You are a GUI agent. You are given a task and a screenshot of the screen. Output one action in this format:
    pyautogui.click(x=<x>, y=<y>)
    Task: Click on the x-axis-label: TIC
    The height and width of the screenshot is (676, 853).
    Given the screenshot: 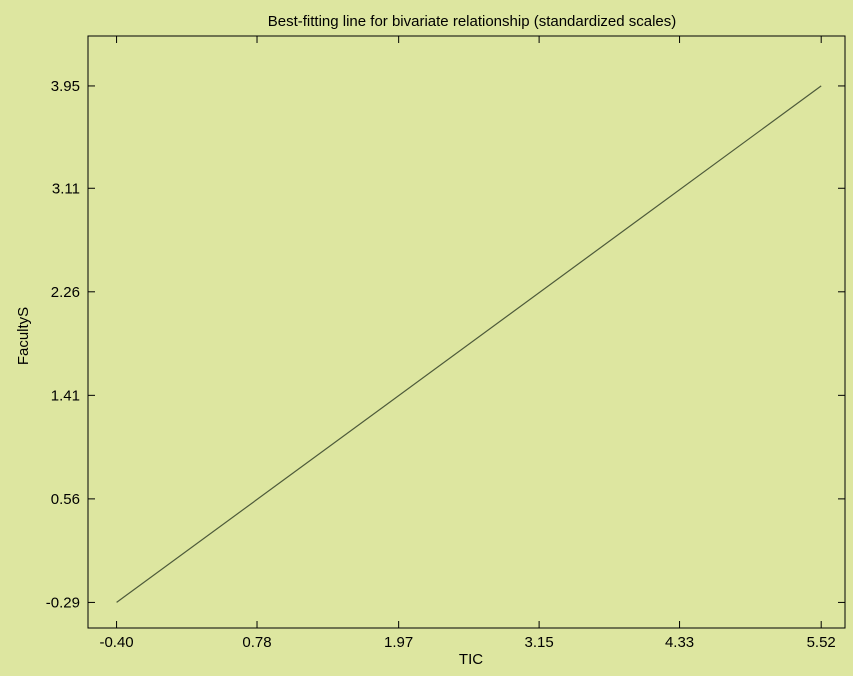 What is the action you would take?
    pyautogui.click(x=471, y=659)
    